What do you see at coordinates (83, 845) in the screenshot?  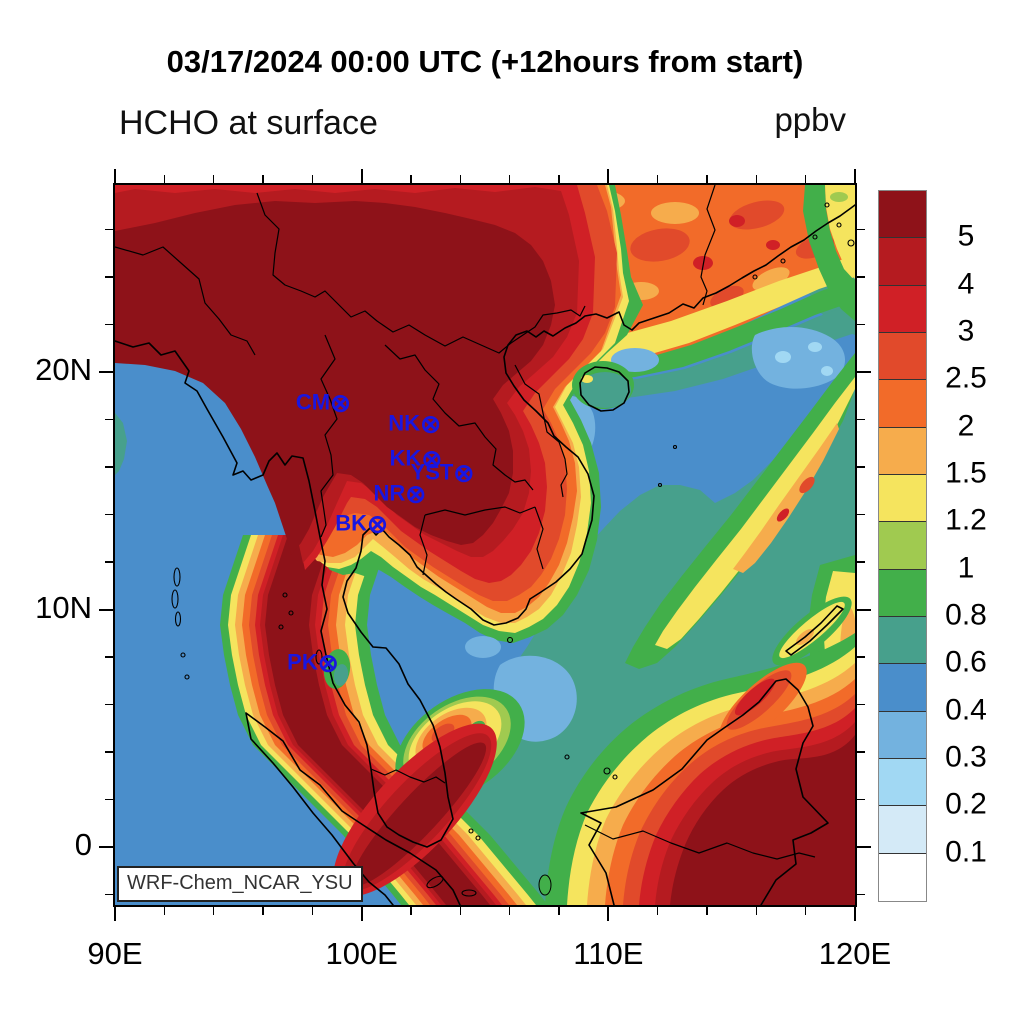 I see `y-tick-label: 0` at bounding box center [83, 845].